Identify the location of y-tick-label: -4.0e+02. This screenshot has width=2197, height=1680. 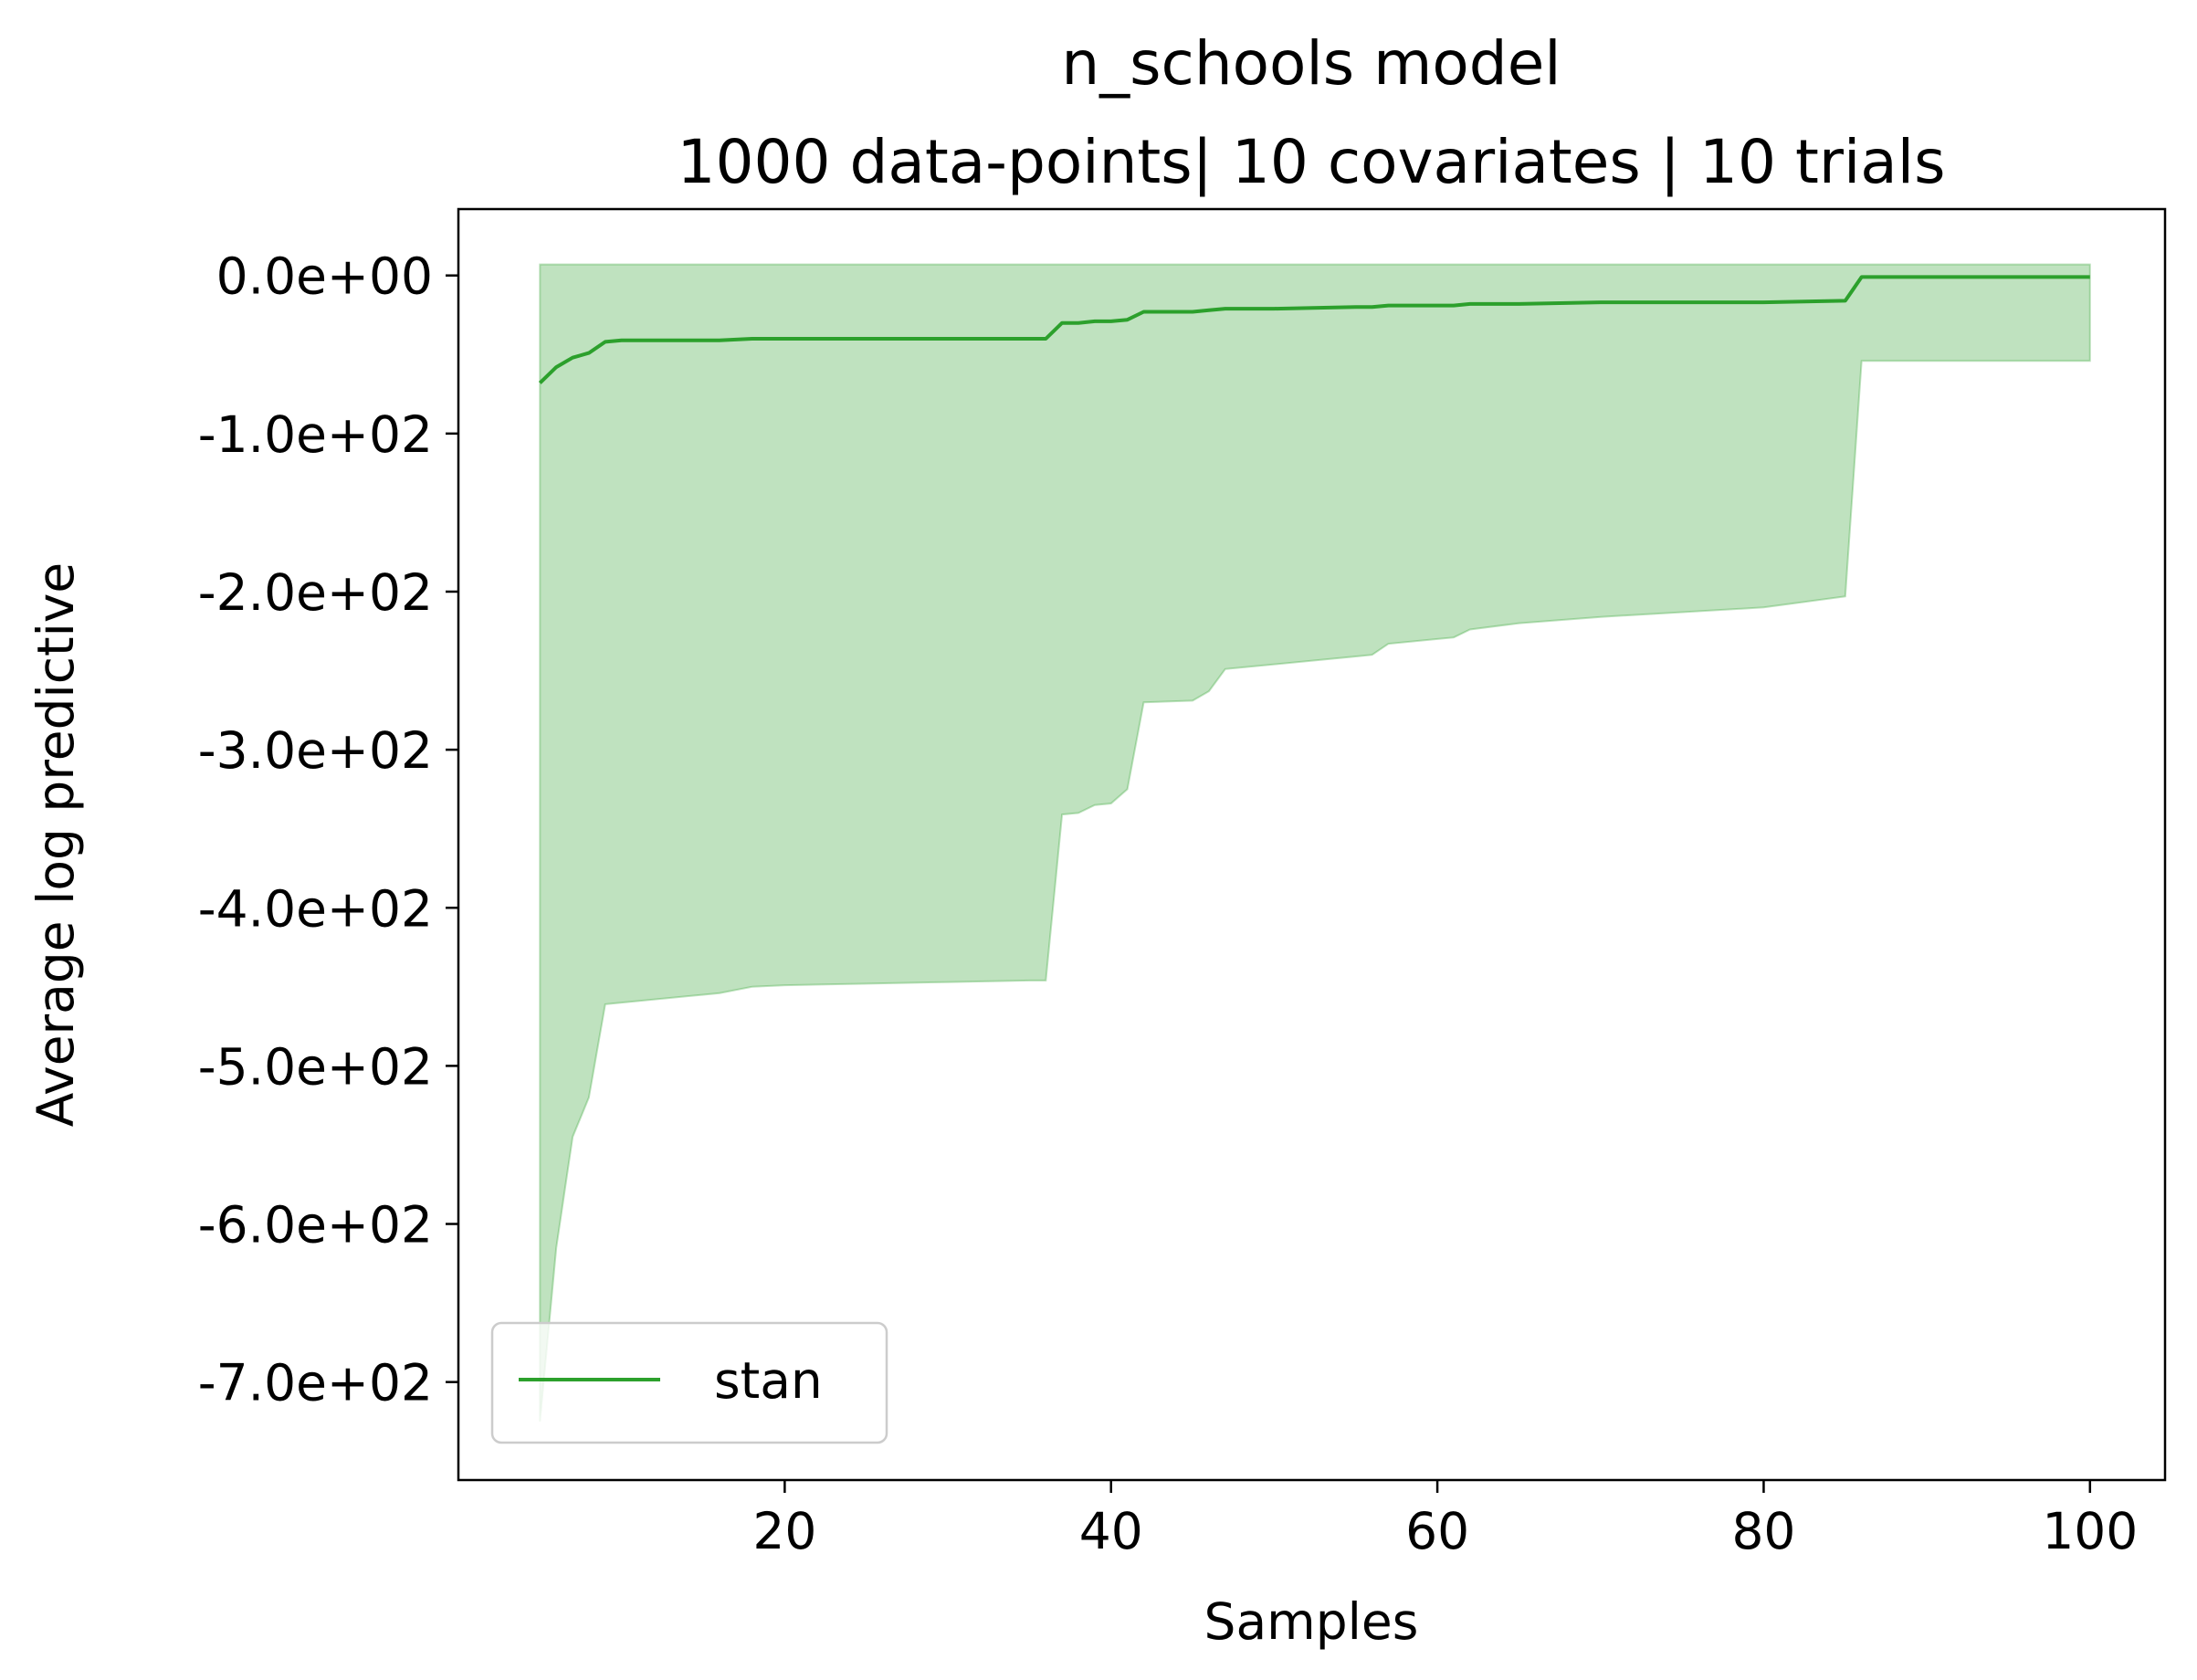
(316, 908).